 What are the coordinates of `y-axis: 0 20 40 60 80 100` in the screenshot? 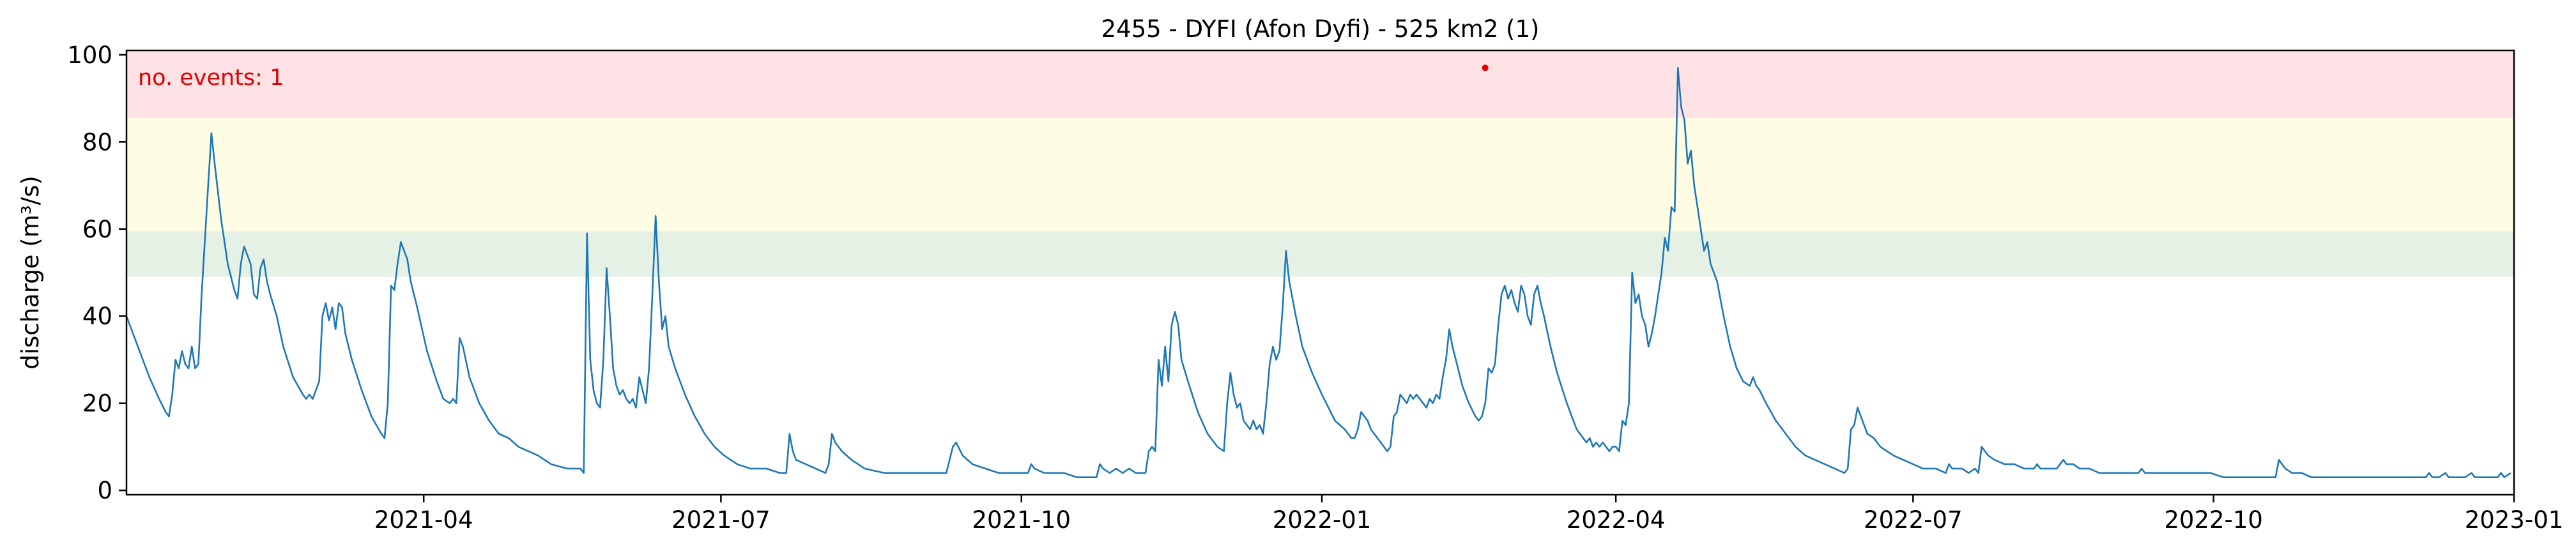 It's located at (96, 272).